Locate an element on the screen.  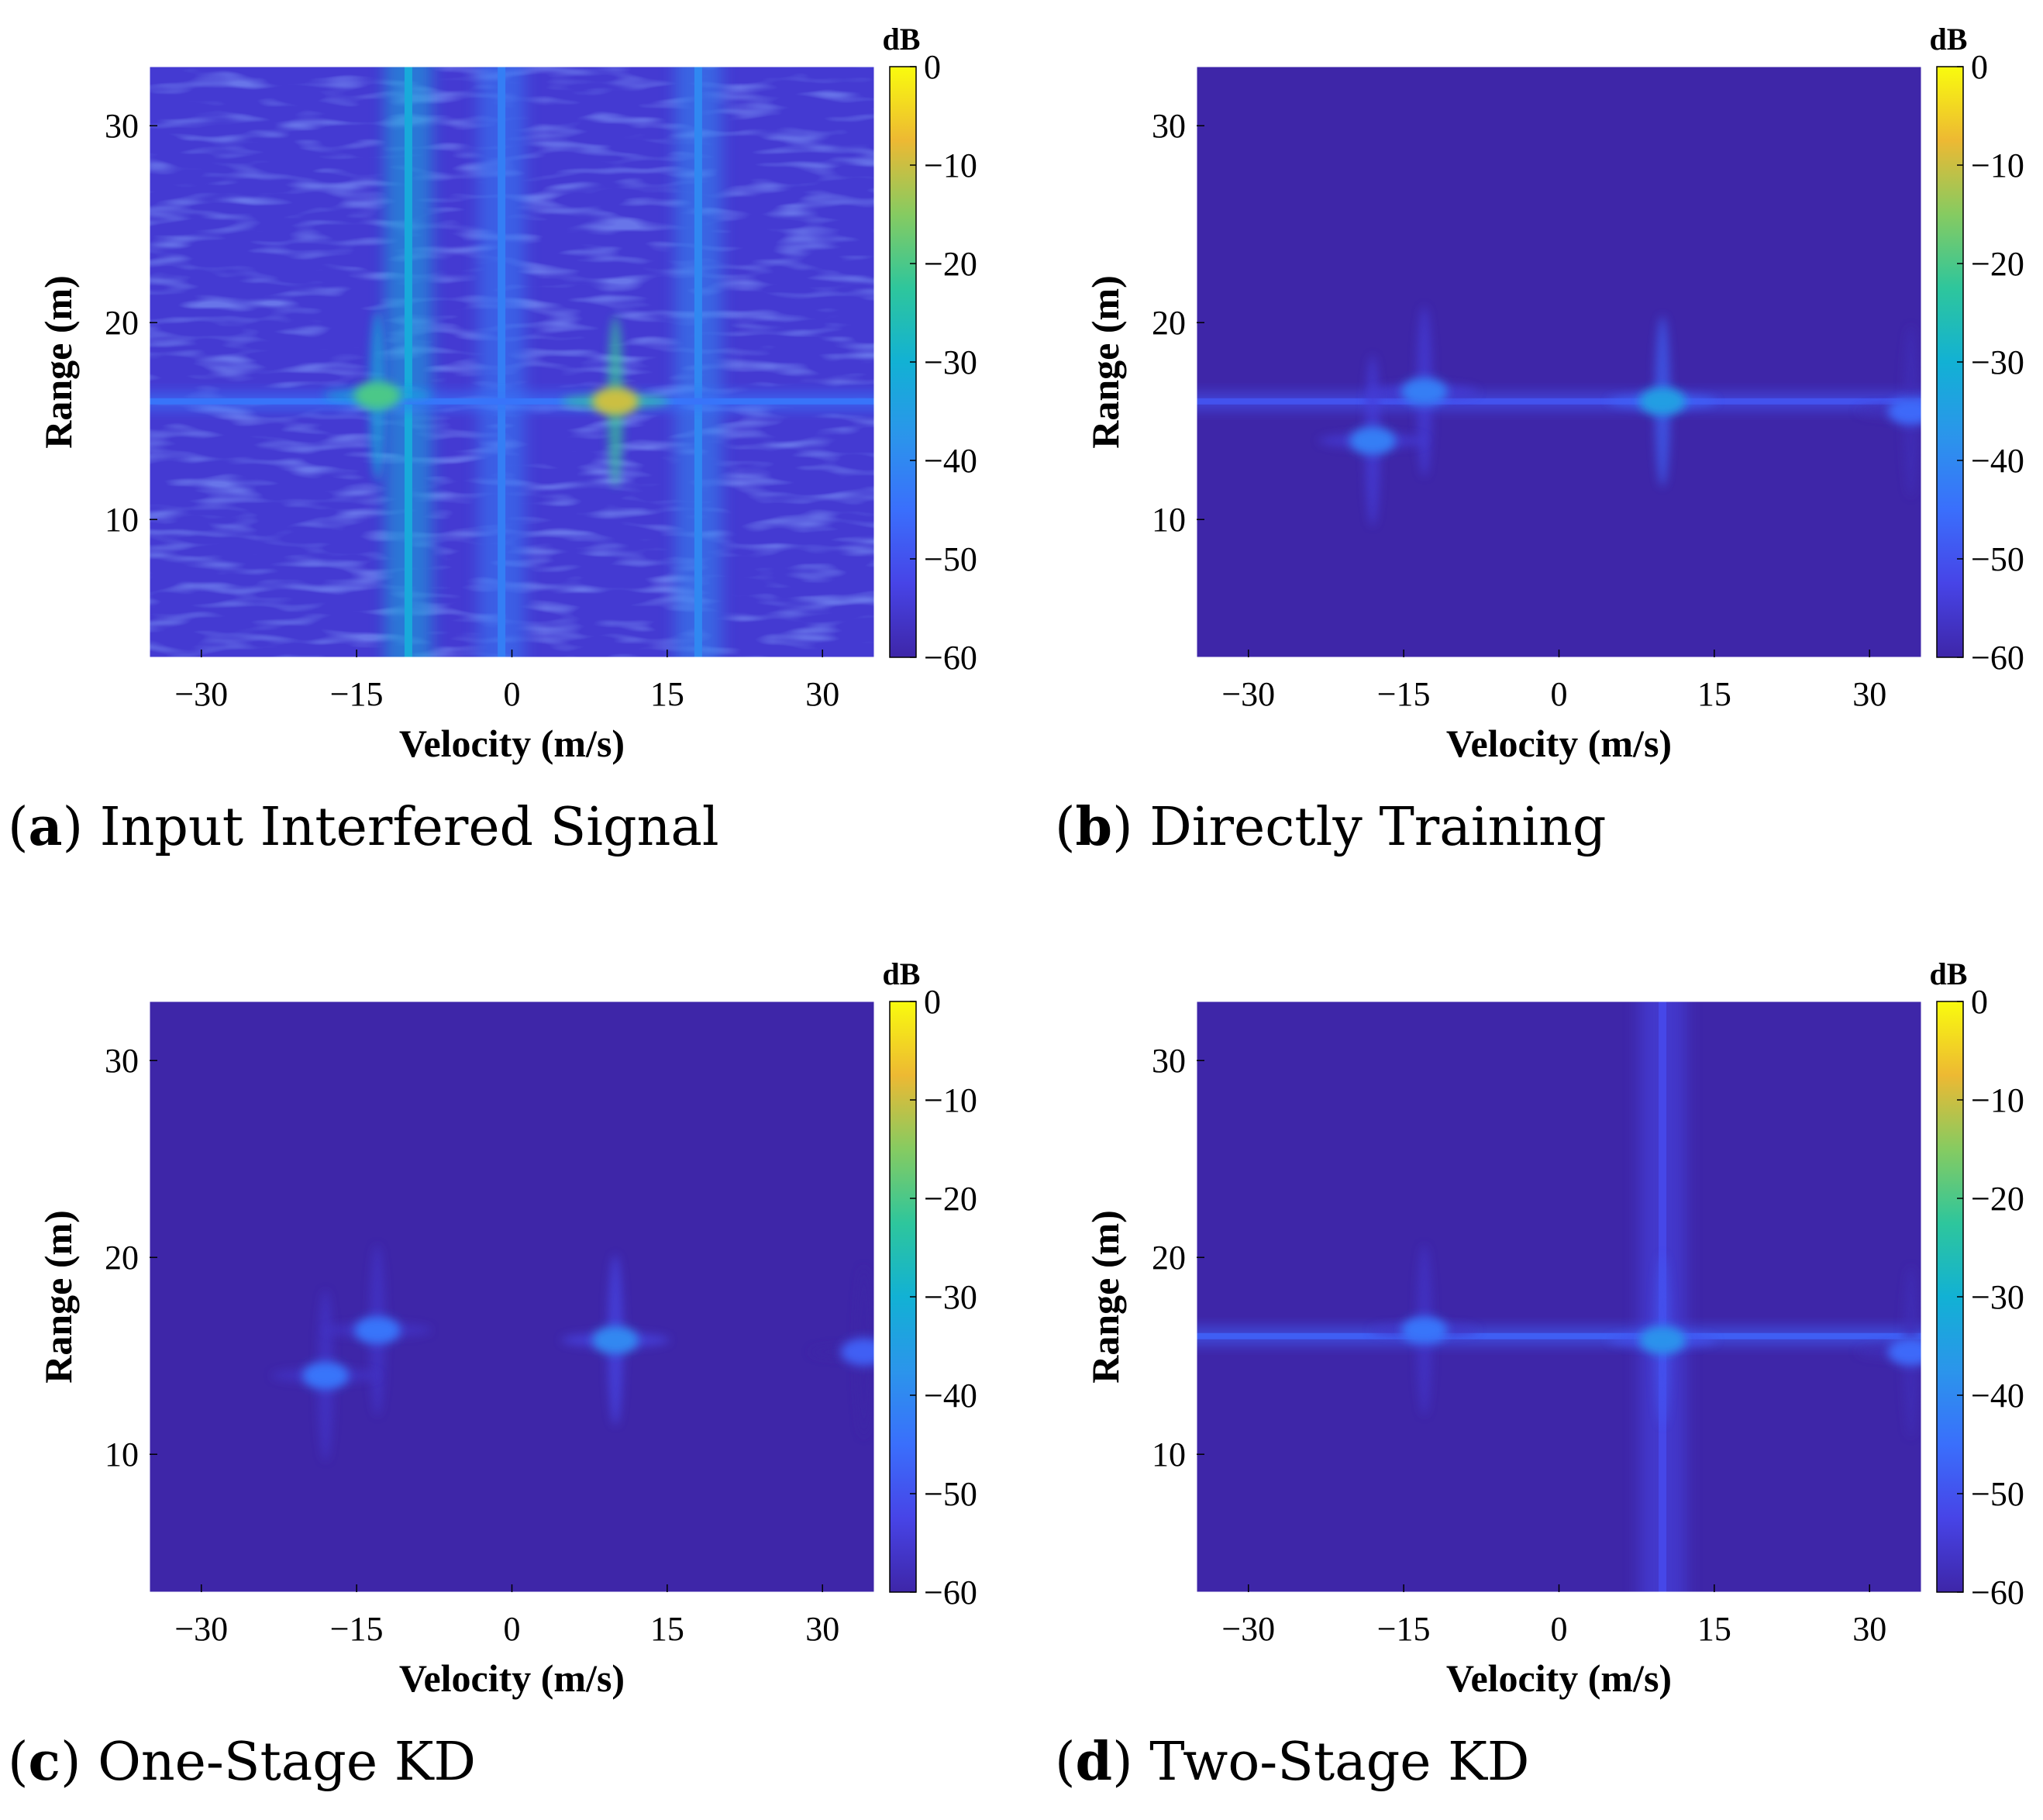
caption-letter: a is located at coordinates (46, 827).